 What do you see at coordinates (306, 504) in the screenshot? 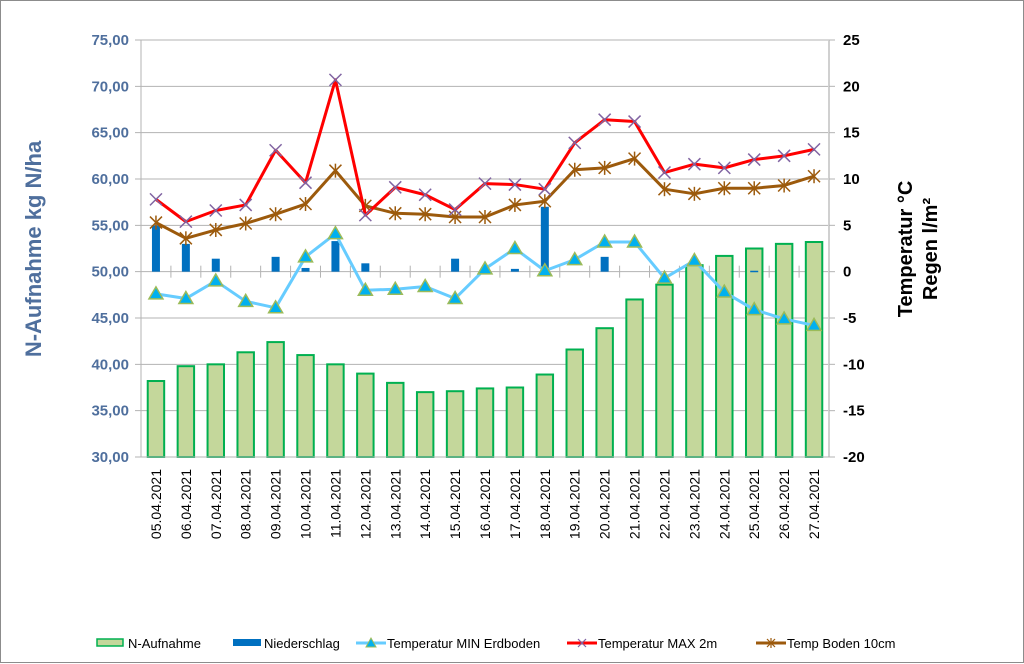
I see `x-tick-label: 10.04.2021` at bounding box center [306, 504].